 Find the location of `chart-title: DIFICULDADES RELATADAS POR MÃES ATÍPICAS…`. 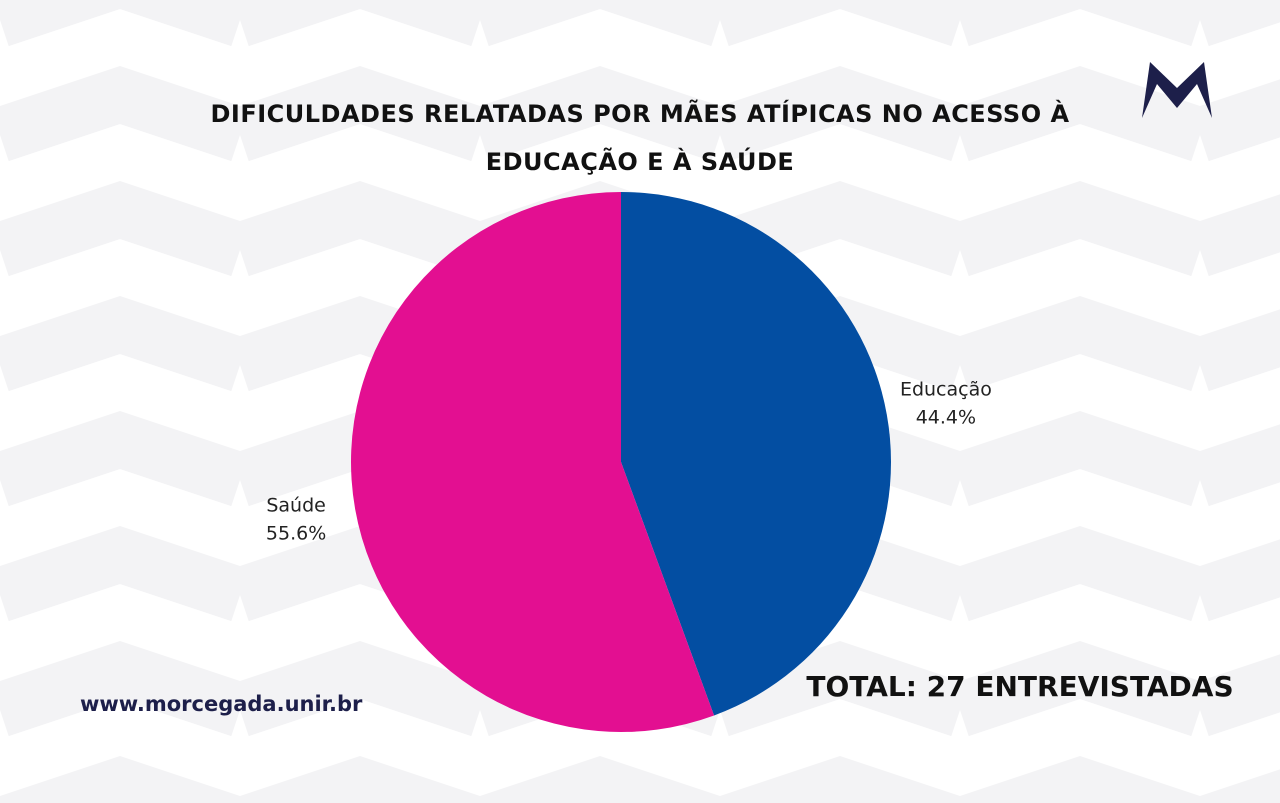

chart-title: DIFICULDADES RELATADAS POR MÃES ATÍPICAS… is located at coordinates (640, 138).